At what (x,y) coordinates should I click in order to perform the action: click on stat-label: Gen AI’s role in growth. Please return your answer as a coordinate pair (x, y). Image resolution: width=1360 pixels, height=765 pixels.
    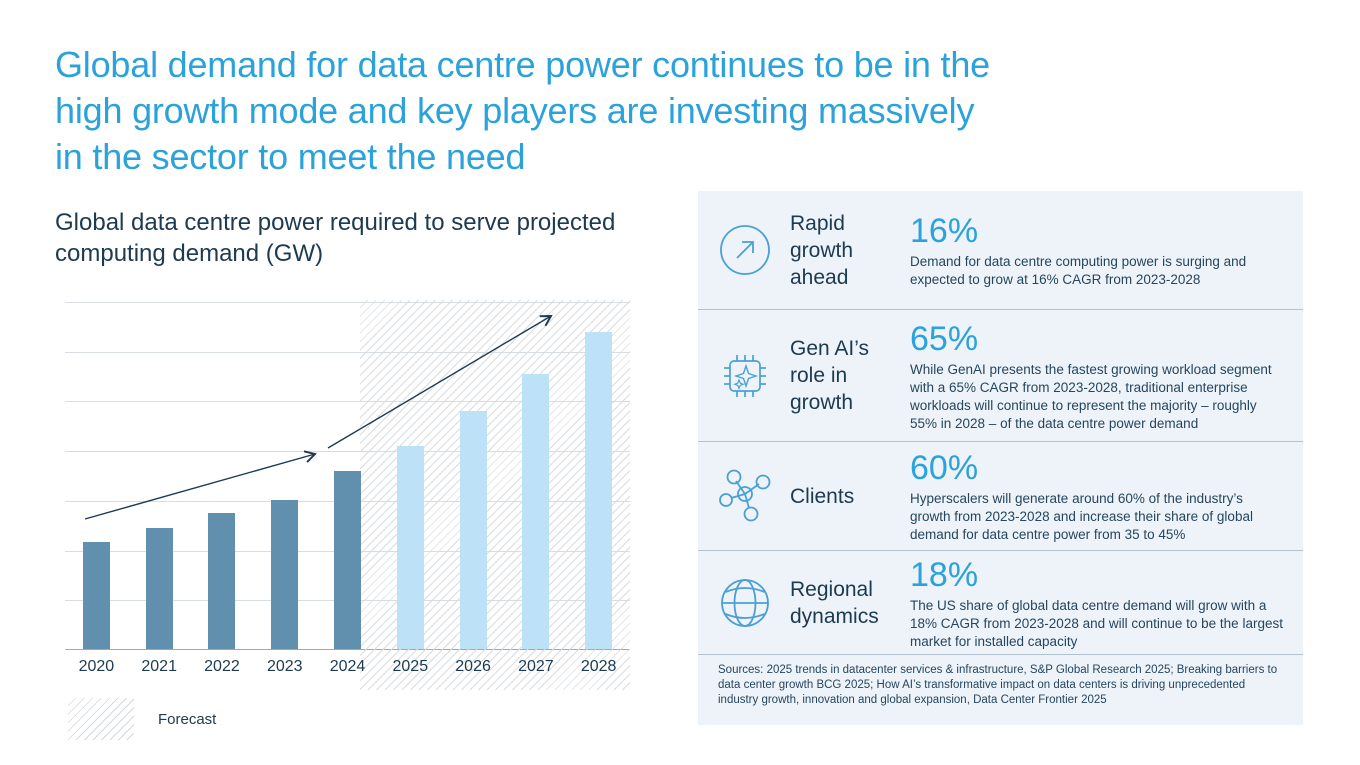
    Looking at the image, I should click on (829, 375).